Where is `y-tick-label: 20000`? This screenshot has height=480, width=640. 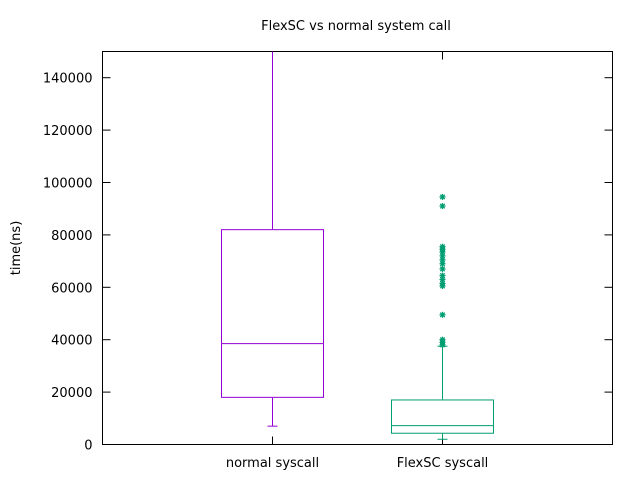 y-tick-label: 20000 is located at coordinates (71, 393).